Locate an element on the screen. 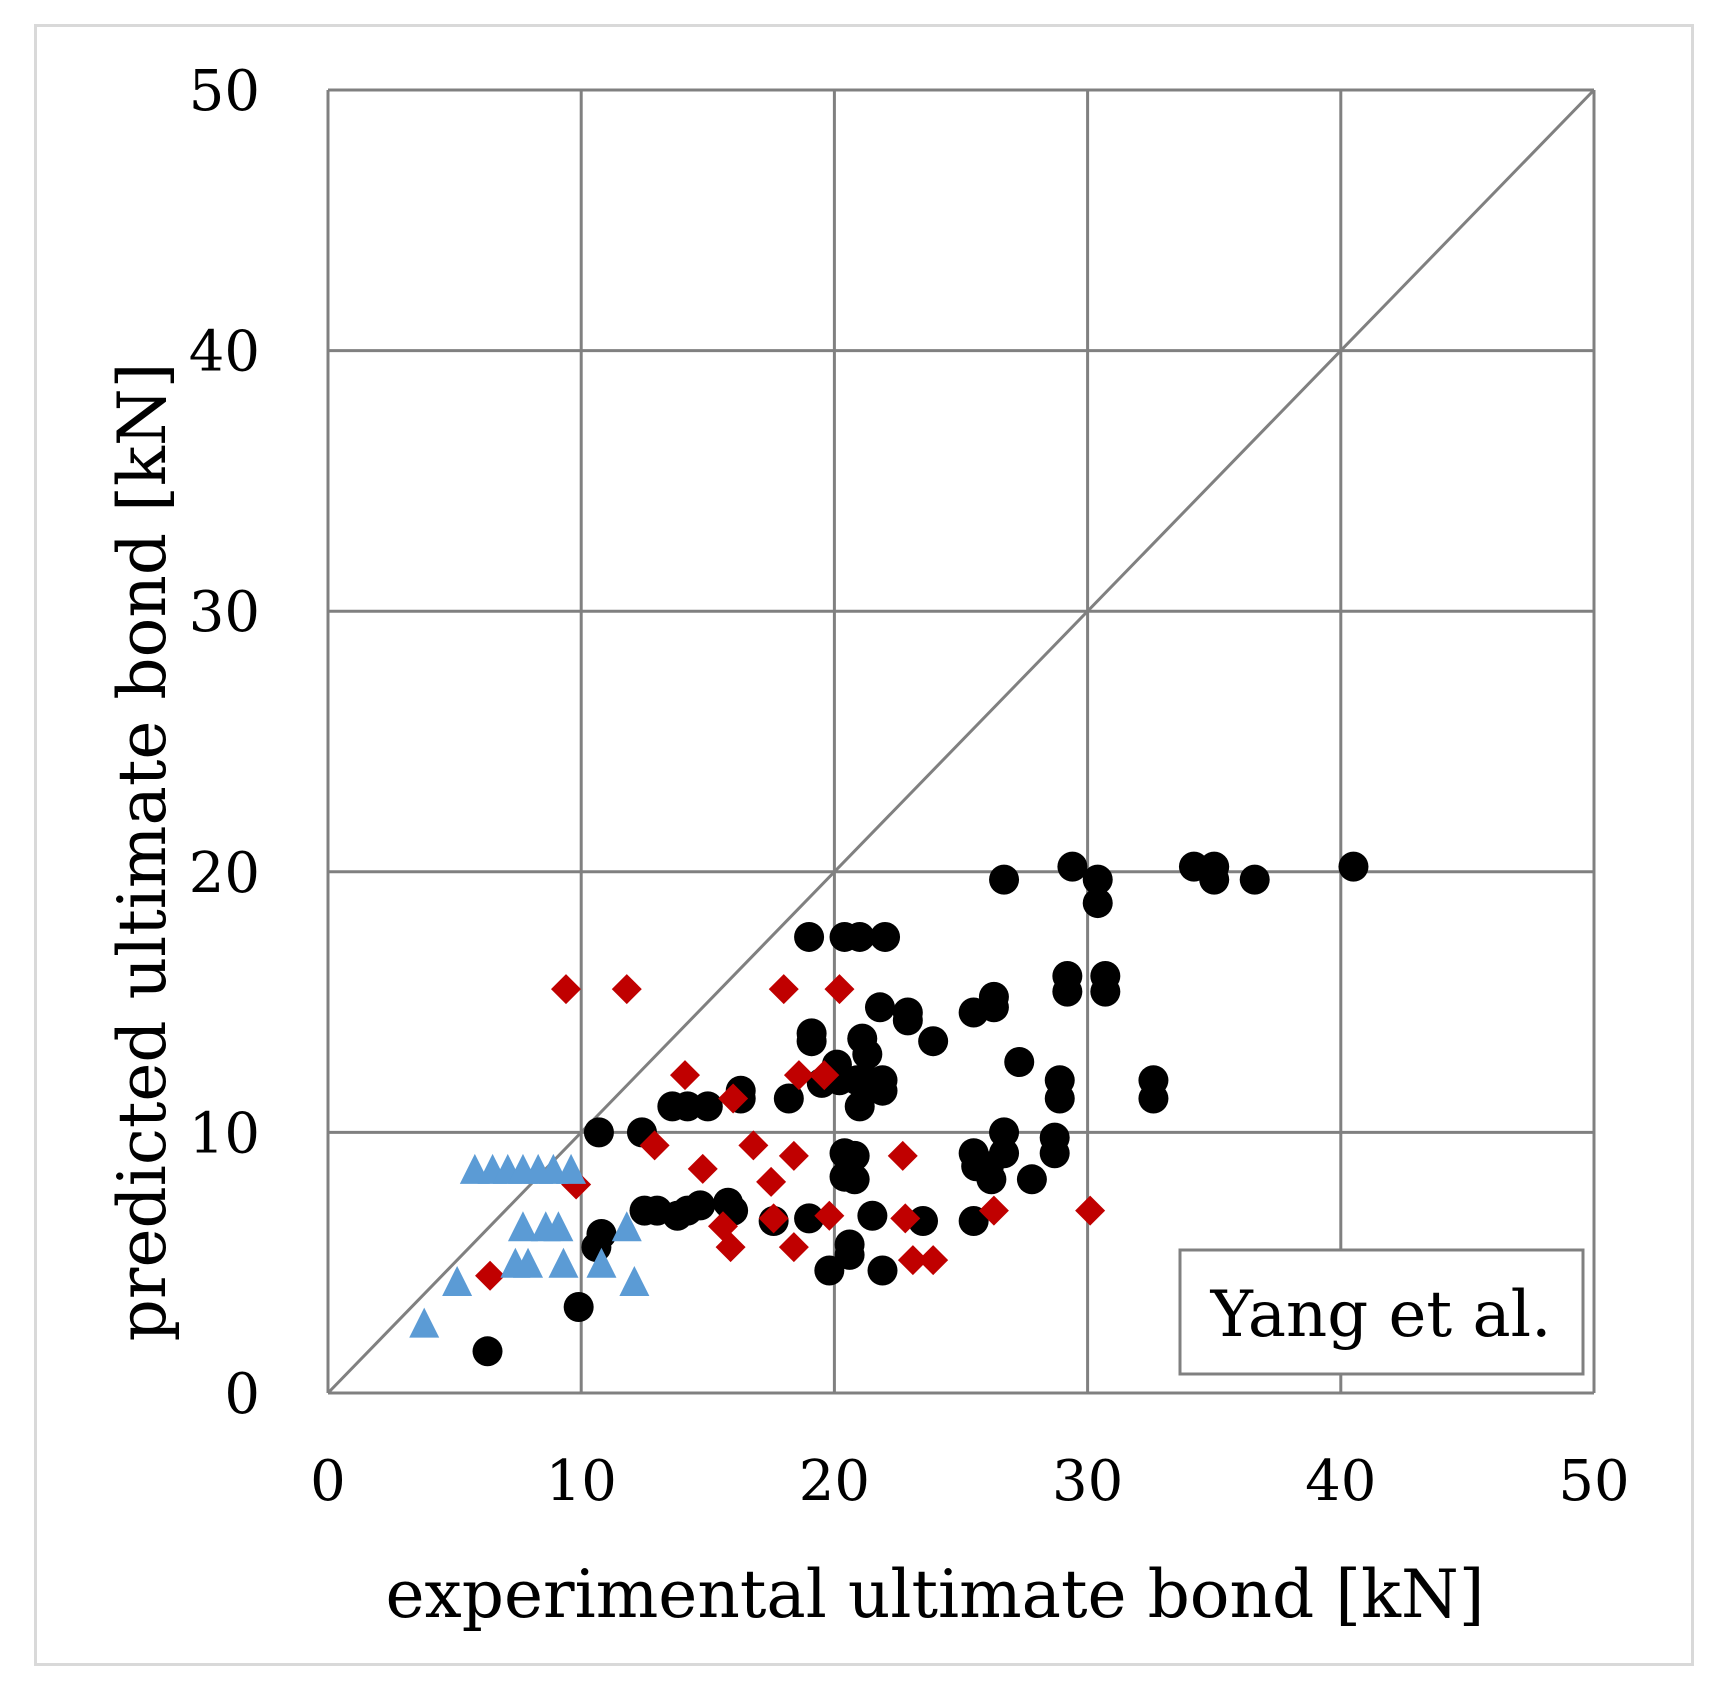 The width and height of the screenshot is (1731, 1686). y-tick-label-0: 0 is located at coordinates (242, 1394).